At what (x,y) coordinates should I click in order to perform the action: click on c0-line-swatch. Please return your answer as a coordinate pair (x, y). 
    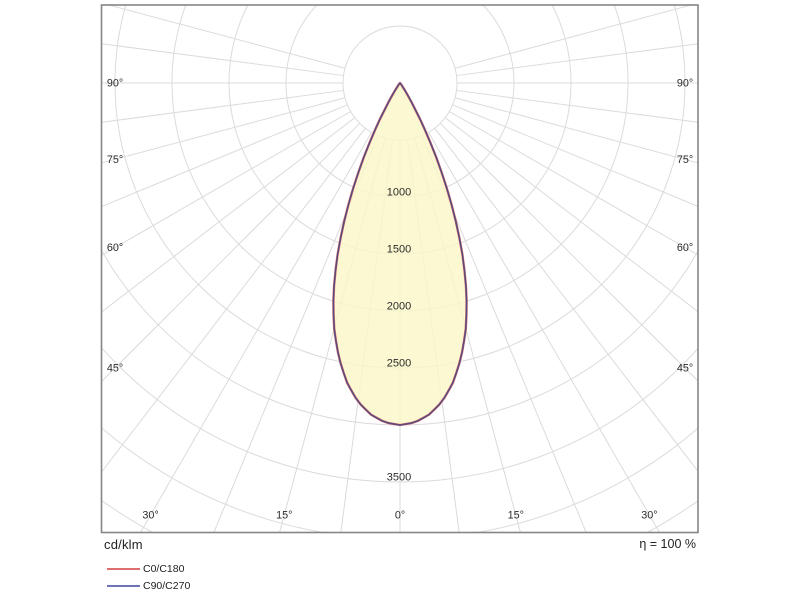
    Looking at the image, I should click on (123, 568).